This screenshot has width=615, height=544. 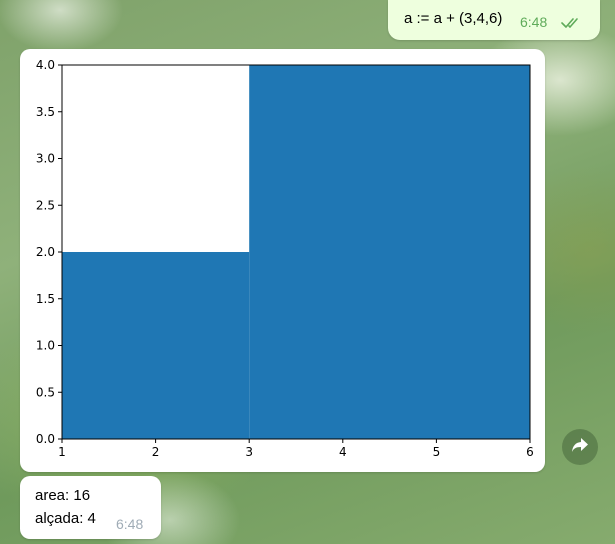 I want to click on x-tick-label-5: 6, so click(x=530, y=452).